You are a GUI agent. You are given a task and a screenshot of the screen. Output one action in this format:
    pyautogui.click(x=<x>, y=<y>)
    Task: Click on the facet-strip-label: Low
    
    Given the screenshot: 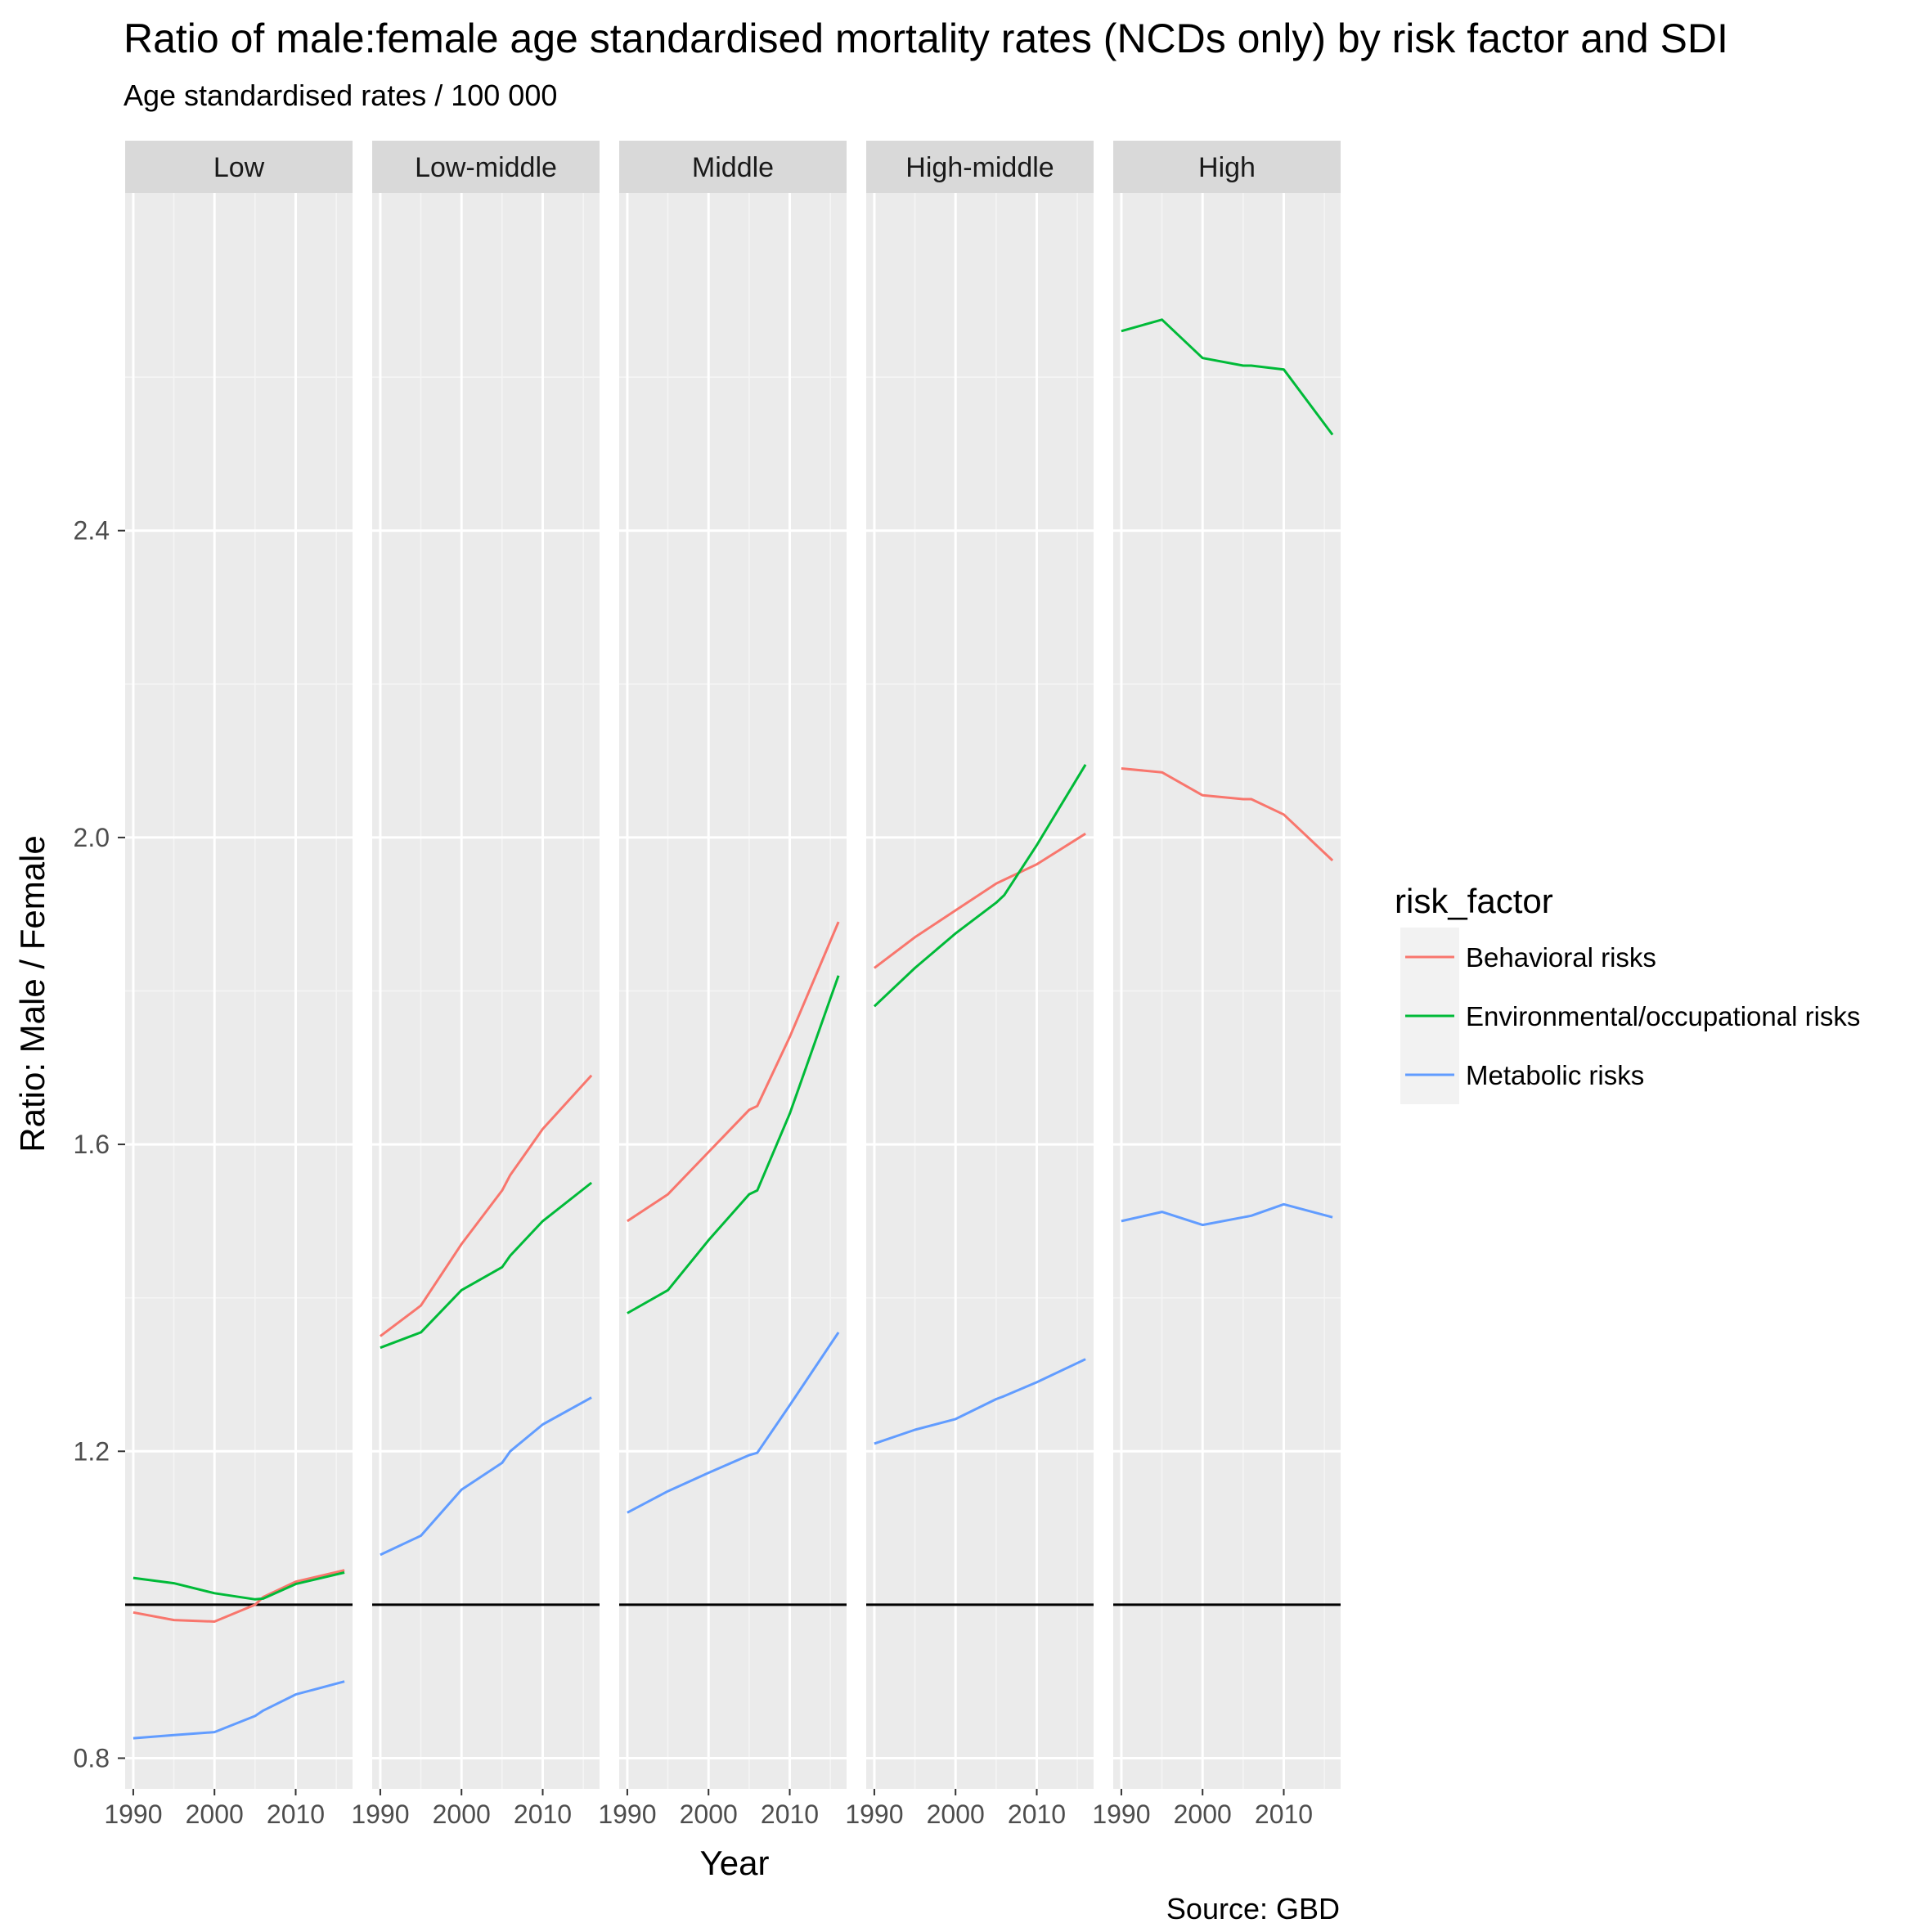 What is the action you would take?
    pyautogui.click(x=239, y=168)
    